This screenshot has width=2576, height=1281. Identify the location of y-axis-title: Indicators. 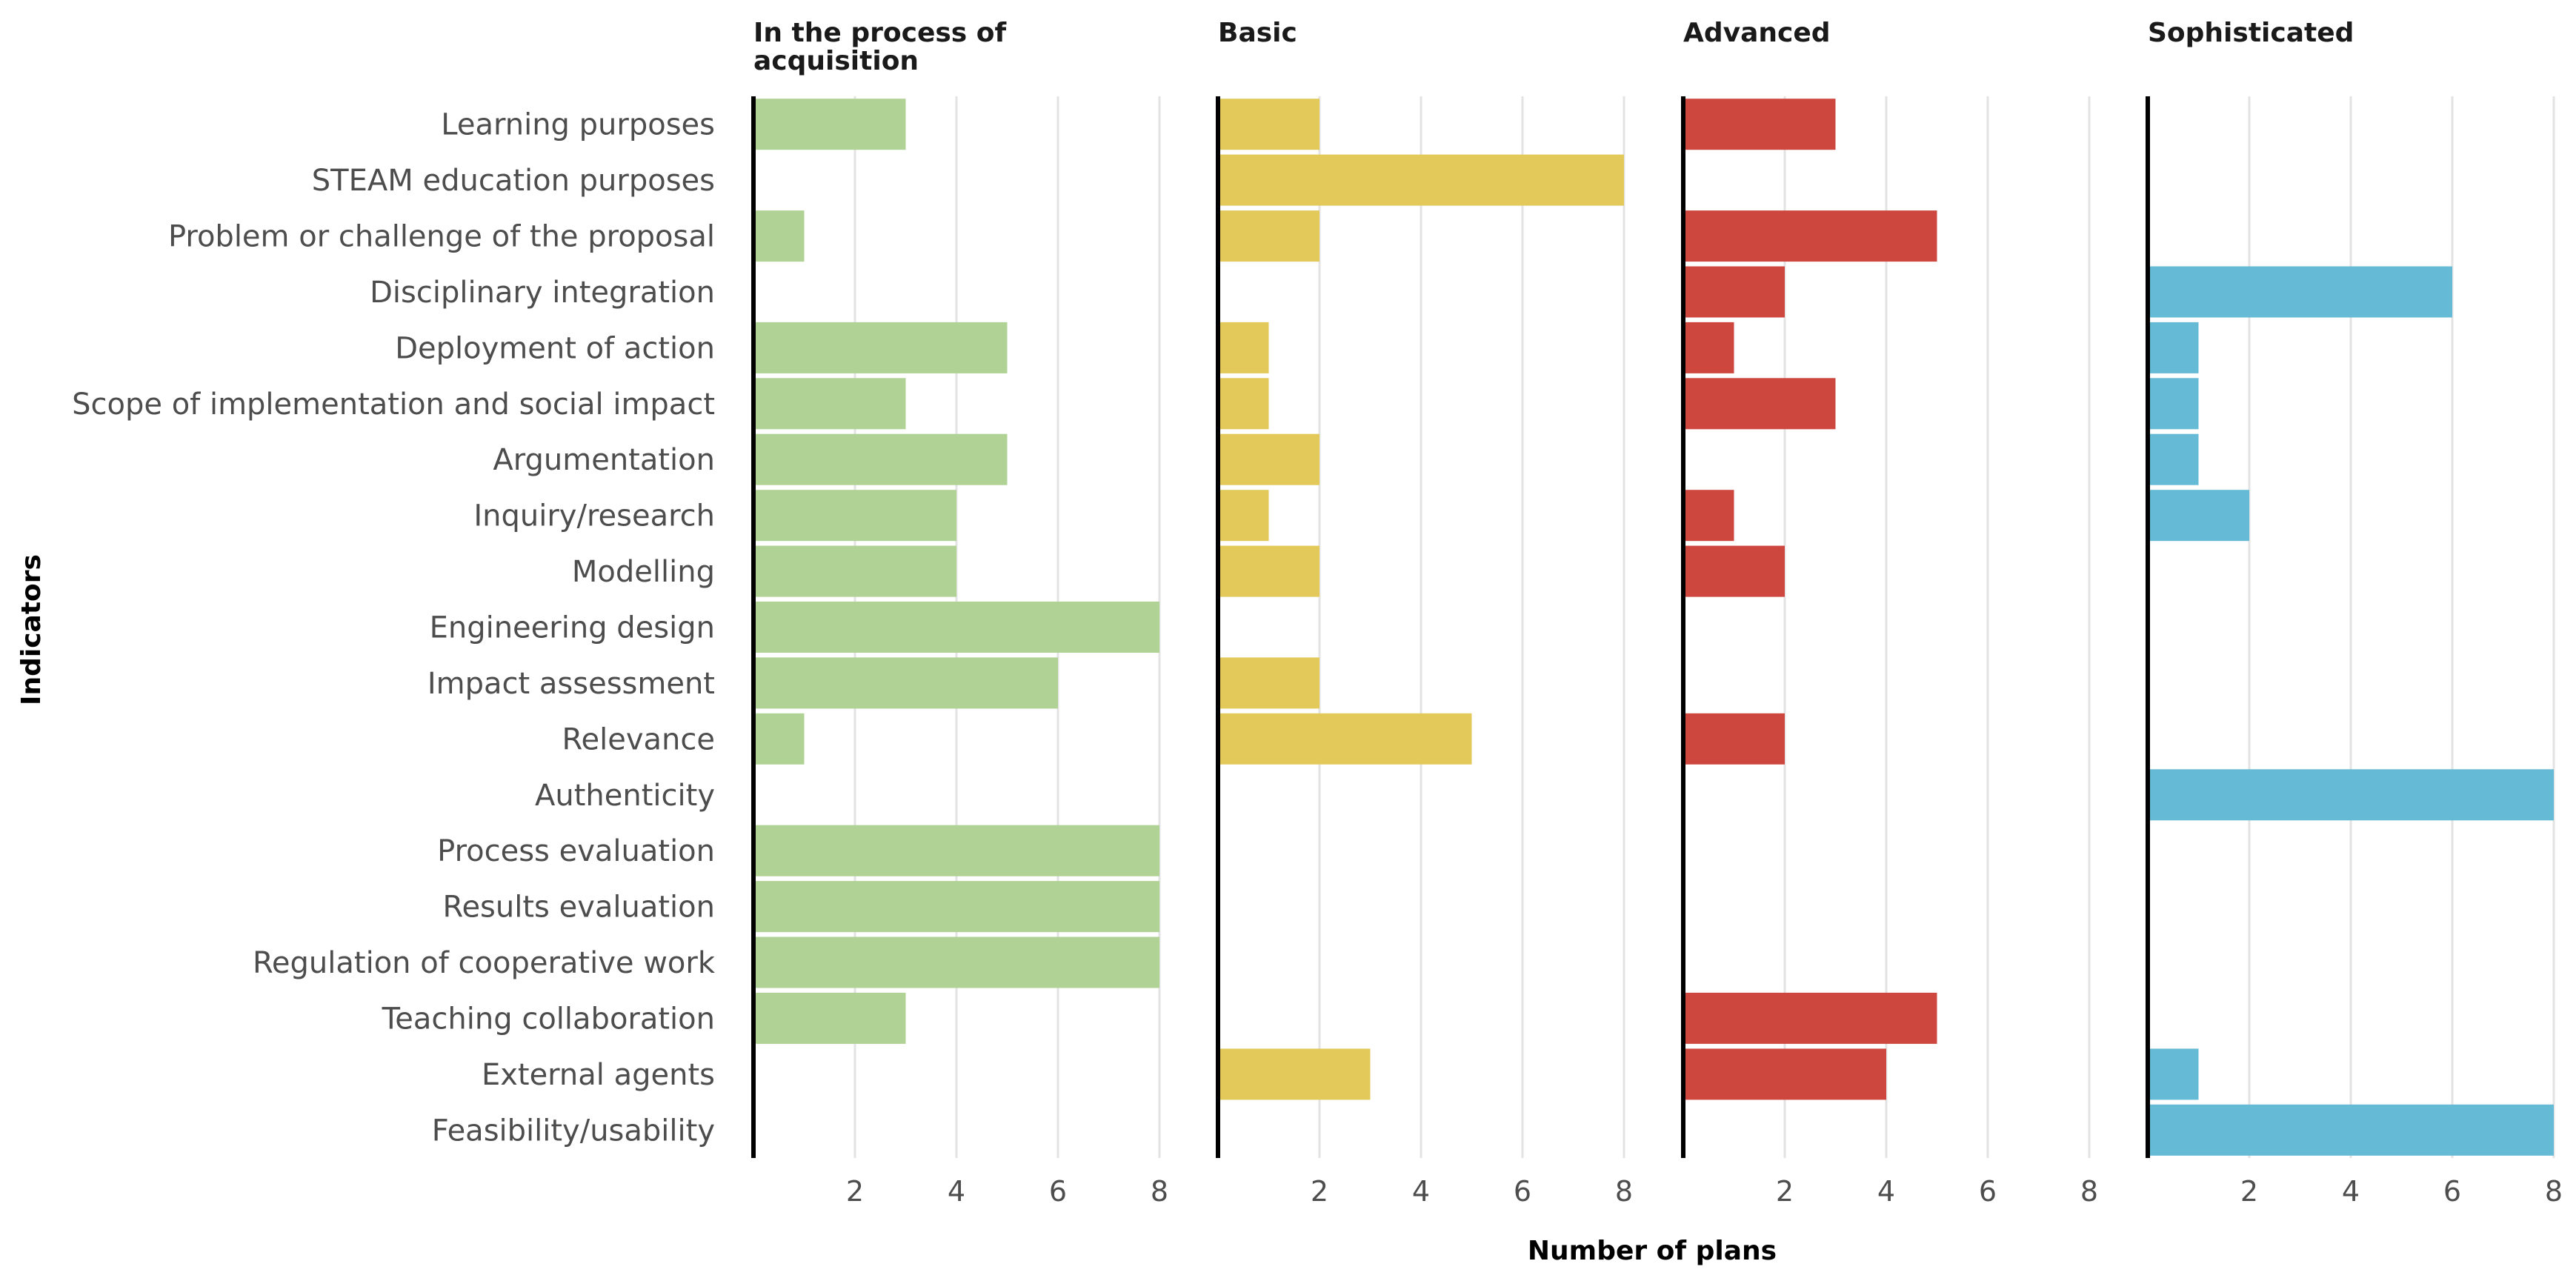
(32, 629).